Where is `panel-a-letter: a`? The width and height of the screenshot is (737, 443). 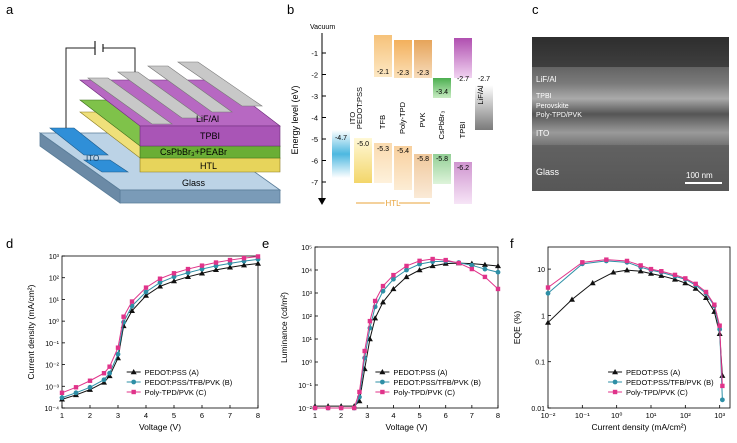
panel-a-letter: a is located at coordinates (10, 9).